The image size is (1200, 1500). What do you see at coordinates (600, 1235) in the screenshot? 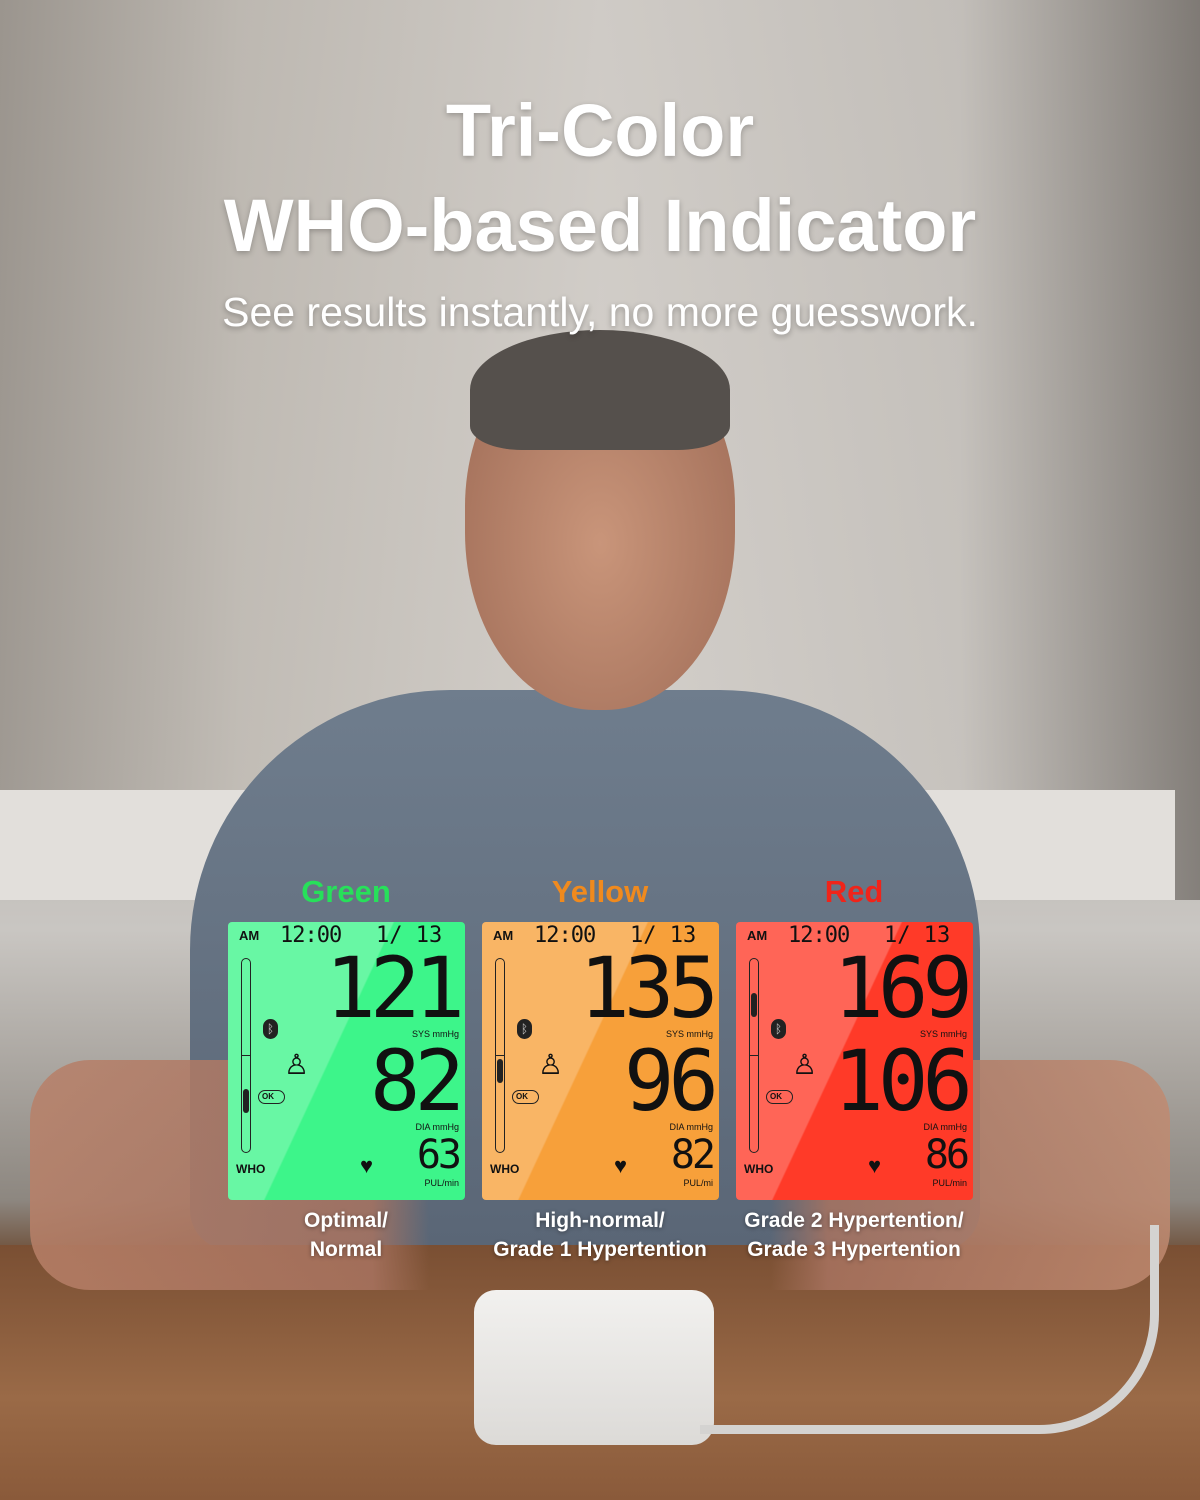
I see `caption-yellow: High-normal/ Grade 1 Hypertention` at bounding box center [600, 1235].